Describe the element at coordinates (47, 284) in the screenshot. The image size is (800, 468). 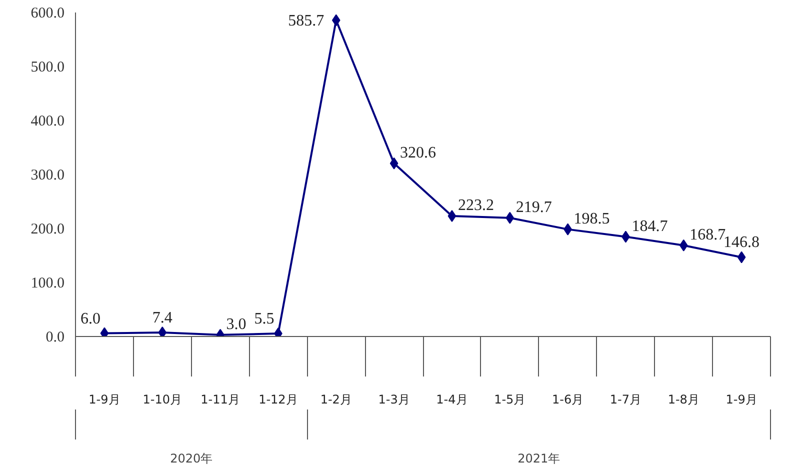
I see `y-tick-label: 100.0` at that location.